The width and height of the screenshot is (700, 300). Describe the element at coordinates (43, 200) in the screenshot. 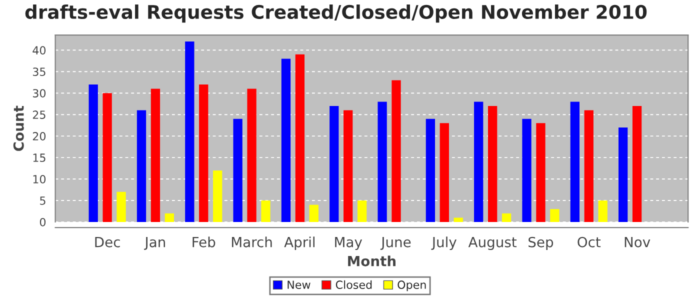

I see `y-tick-label: 5` at that location.